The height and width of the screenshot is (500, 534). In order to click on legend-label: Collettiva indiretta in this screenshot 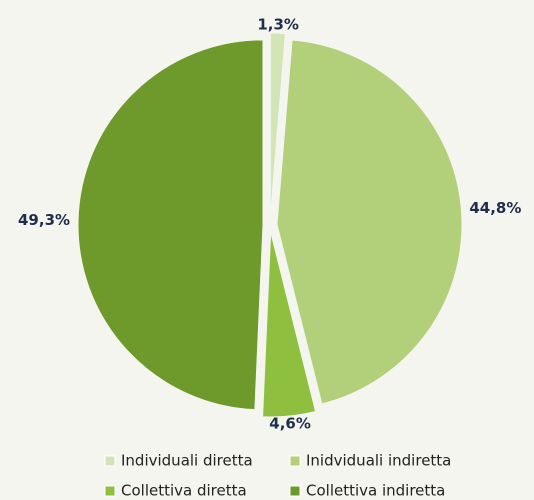, I will do `click(375, 491)`.